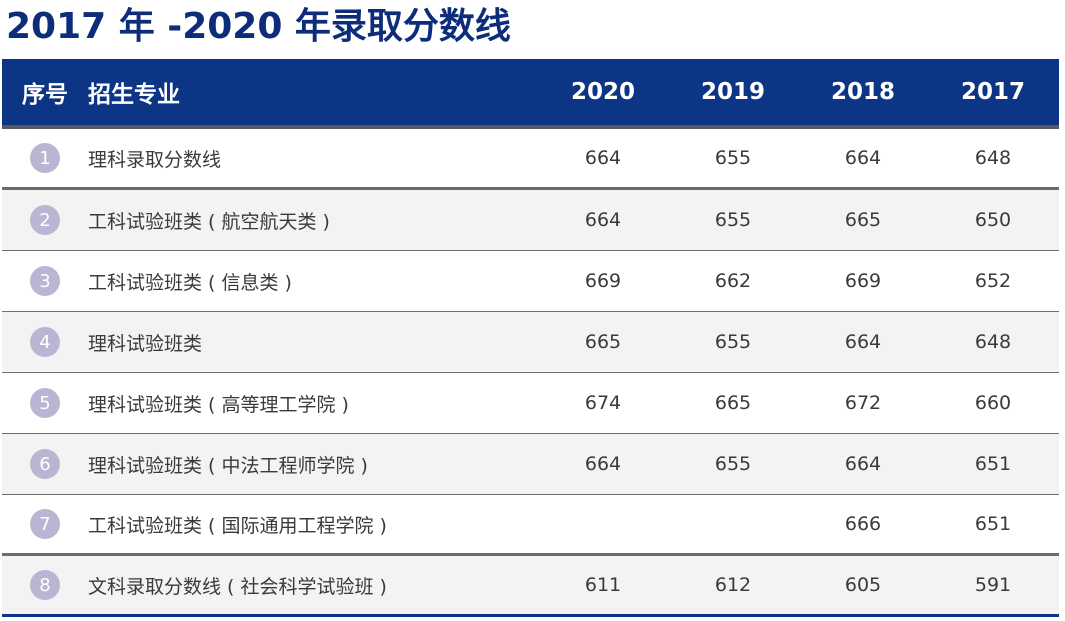 This screenshot has height=621, width=1065. I want to click on row-number-badge: 8, so click(45, 585).